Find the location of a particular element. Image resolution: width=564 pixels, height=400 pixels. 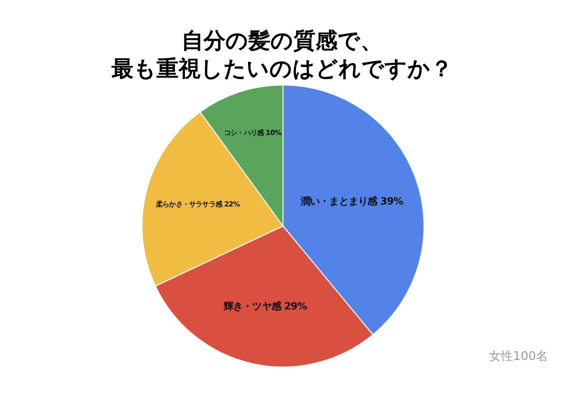

slice-label: 輝き・ツヤ感 29% is located at coordinates (265, 306).